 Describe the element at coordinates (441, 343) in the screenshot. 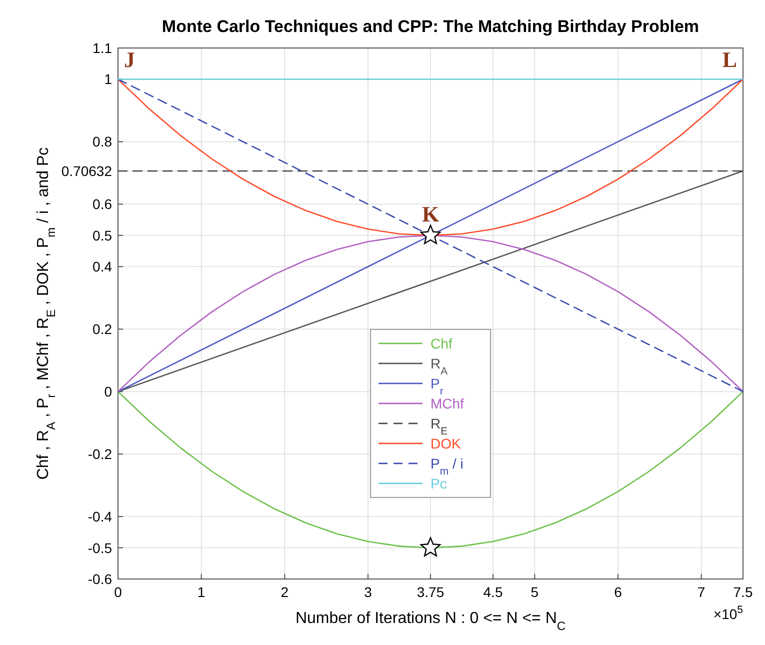

I see `legend-label: Chf` at that location.